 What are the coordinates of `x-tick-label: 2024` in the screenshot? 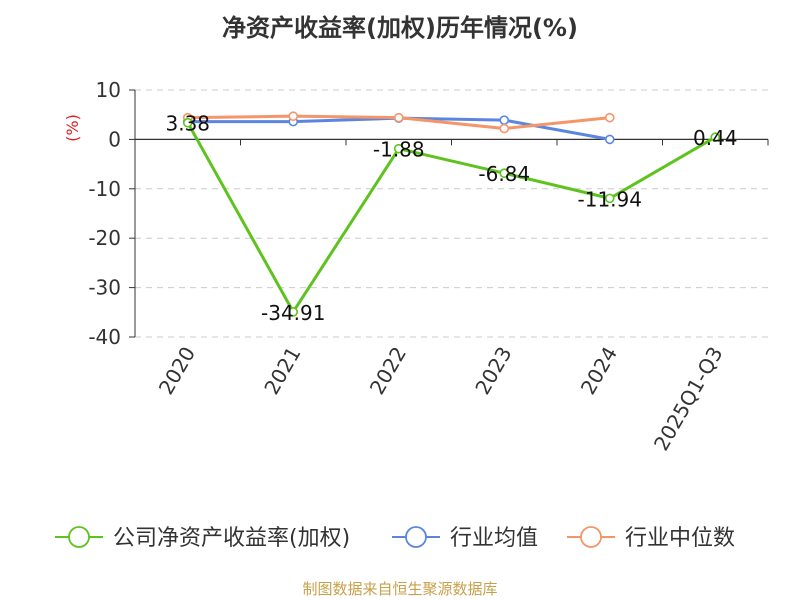 It's located at (599, 371).